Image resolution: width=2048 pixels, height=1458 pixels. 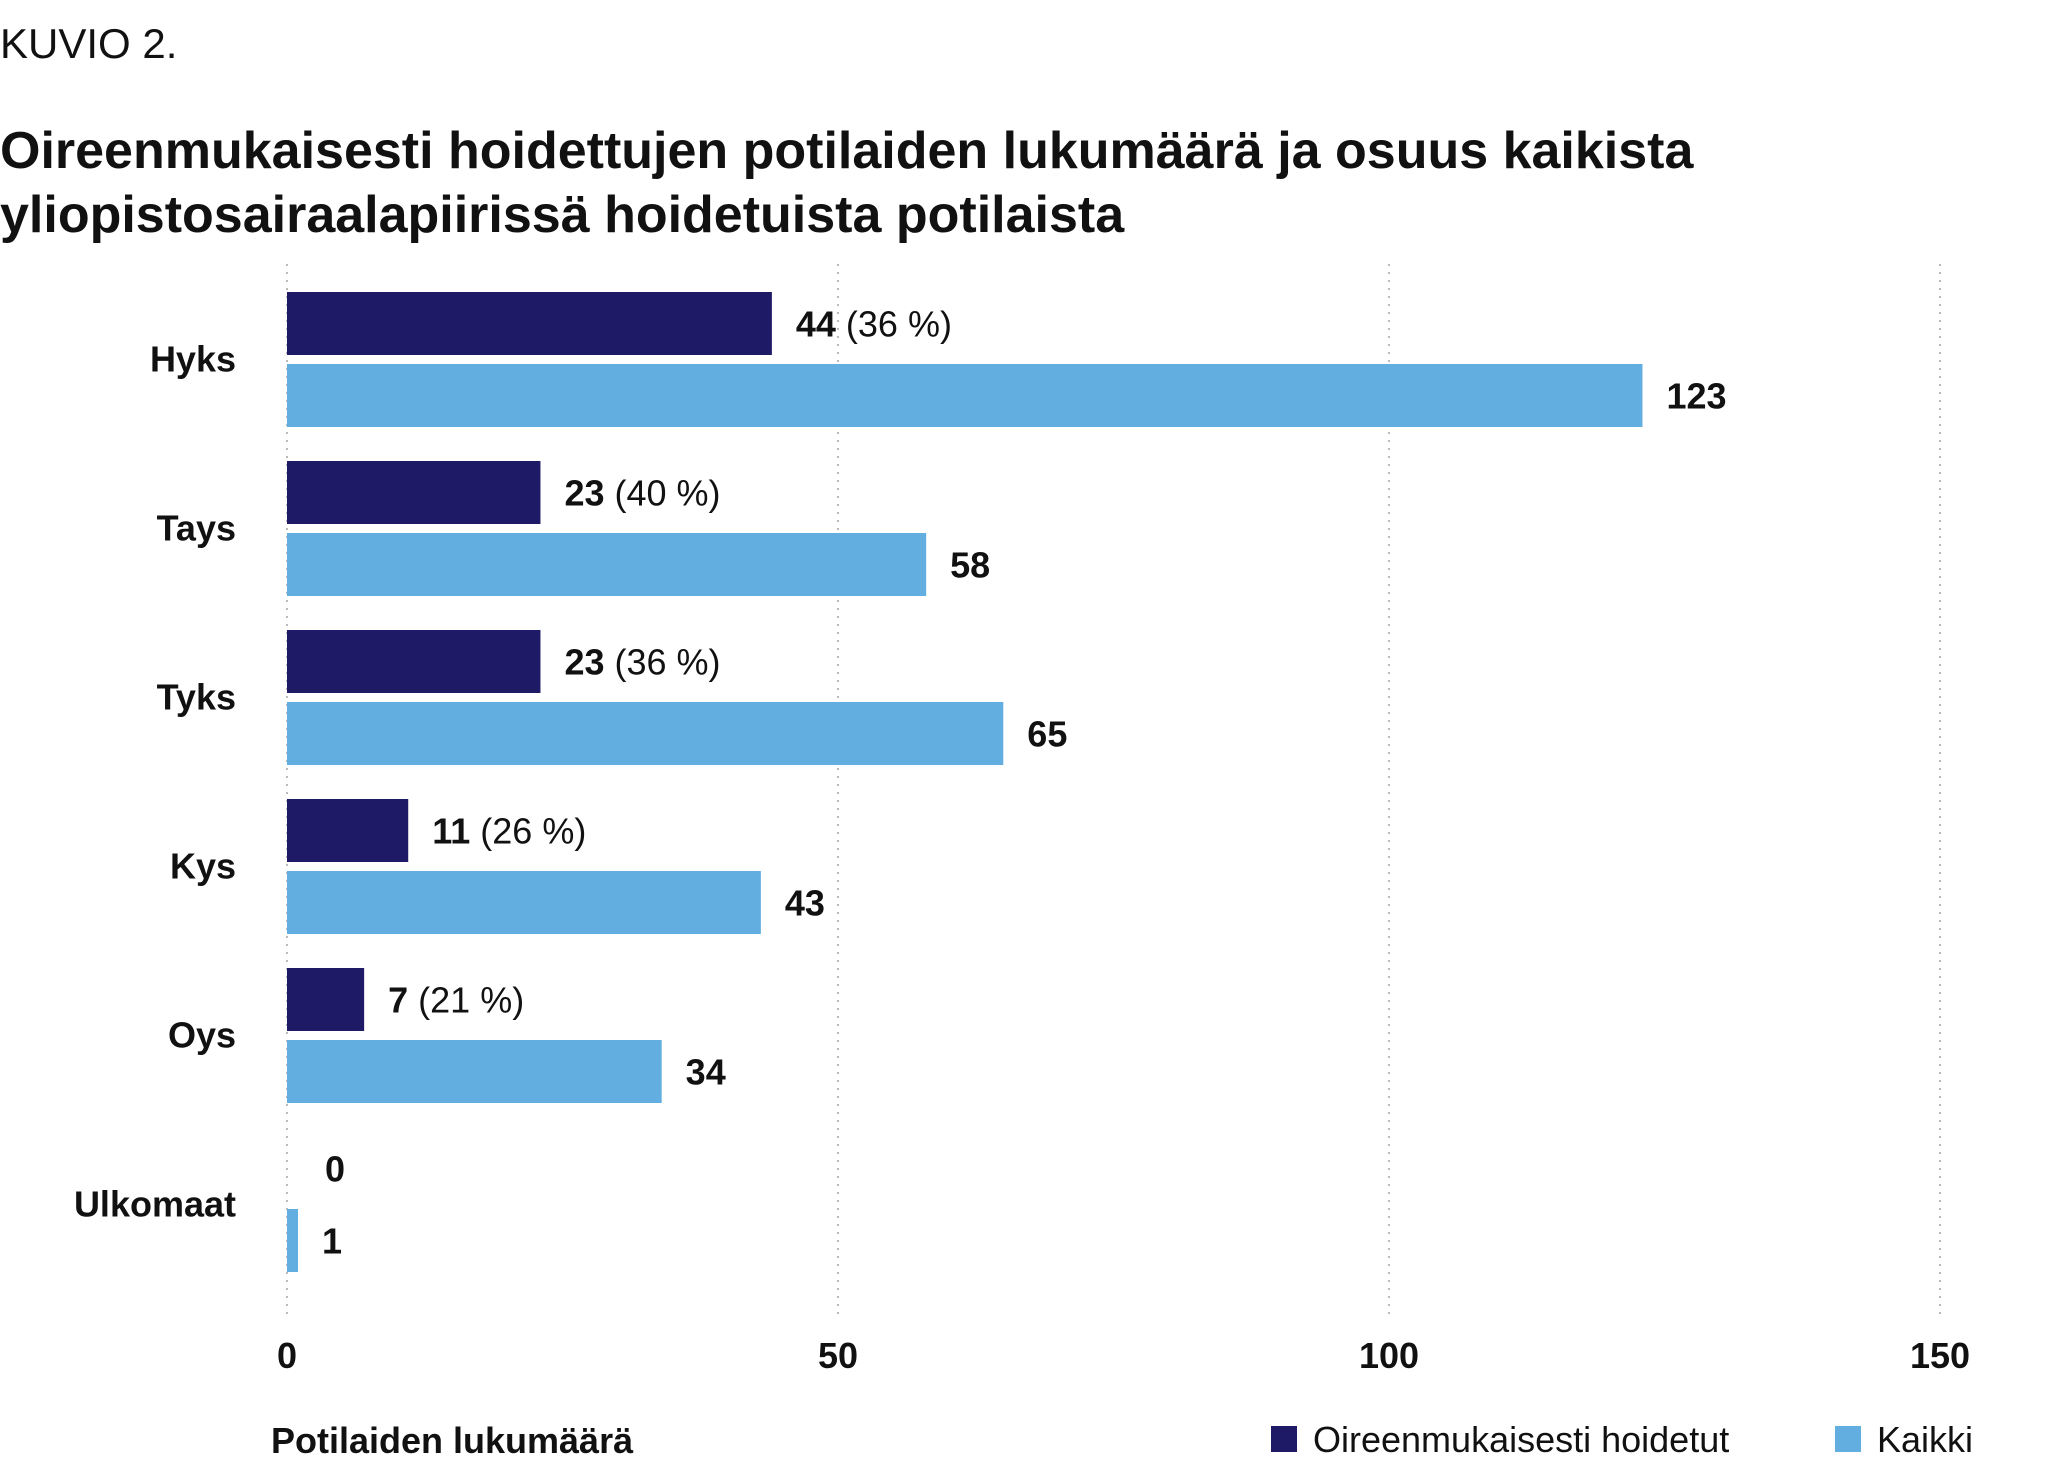 What do you see at coordinates (524, 902) in the screenshot?
I see `bar-kys-kaikki` at bounding box center [524, 902].